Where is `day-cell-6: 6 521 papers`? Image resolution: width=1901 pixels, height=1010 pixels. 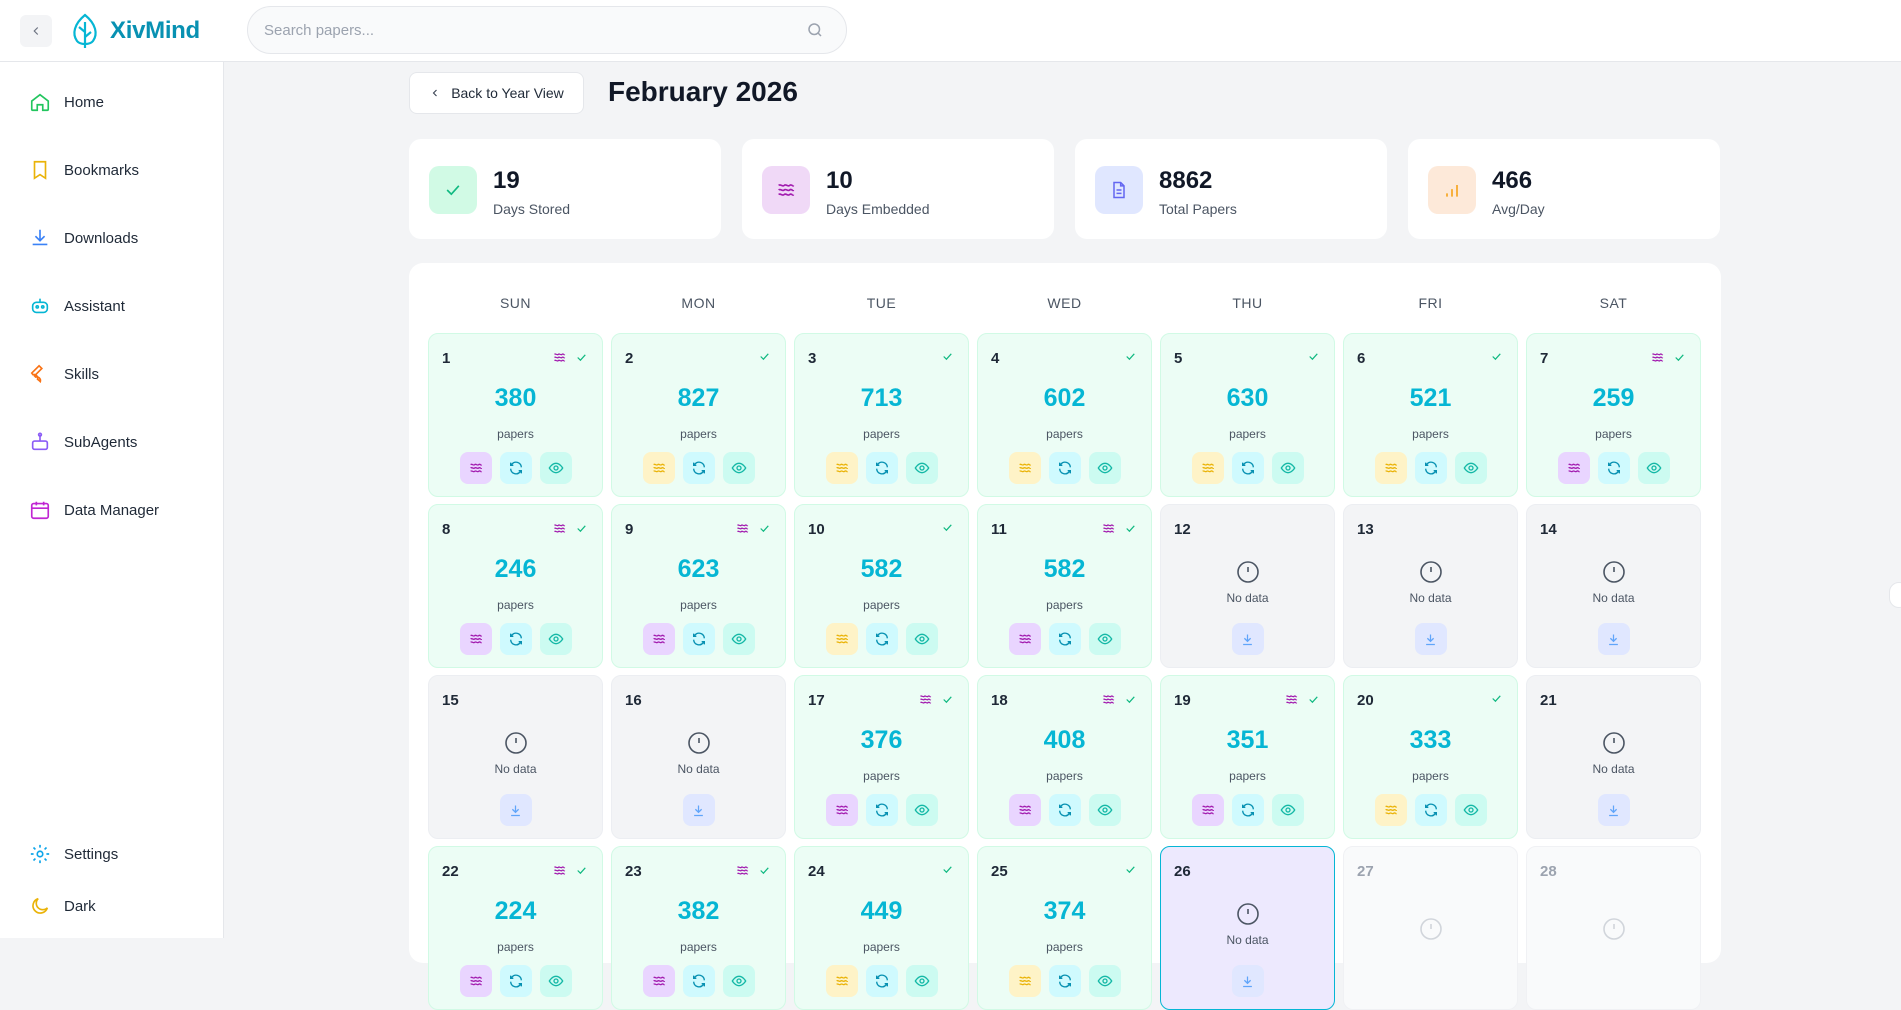 day-cell-6: 6 521 papers is located at coordinates (1430, 415).